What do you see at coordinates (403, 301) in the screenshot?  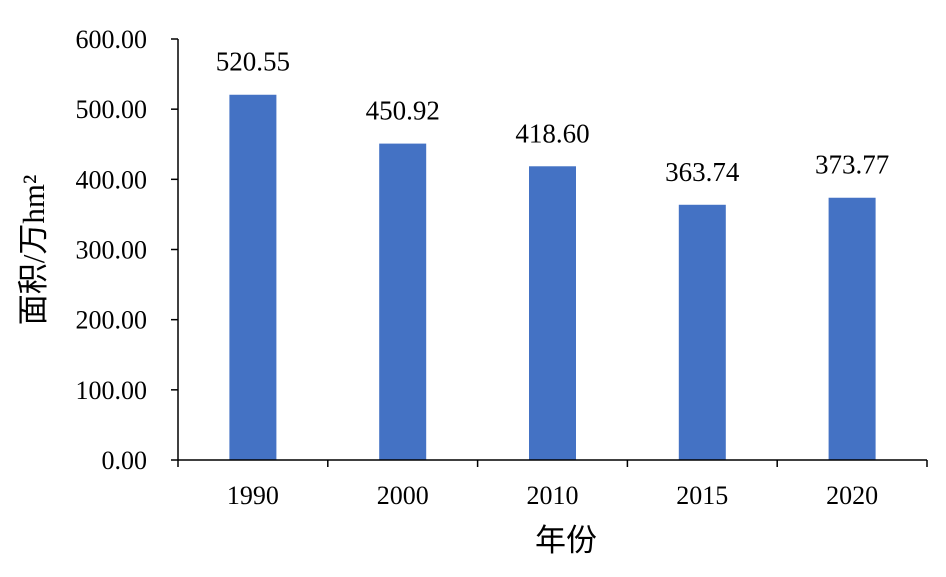 I see `bar-2000` at bounding box center [403, 301].